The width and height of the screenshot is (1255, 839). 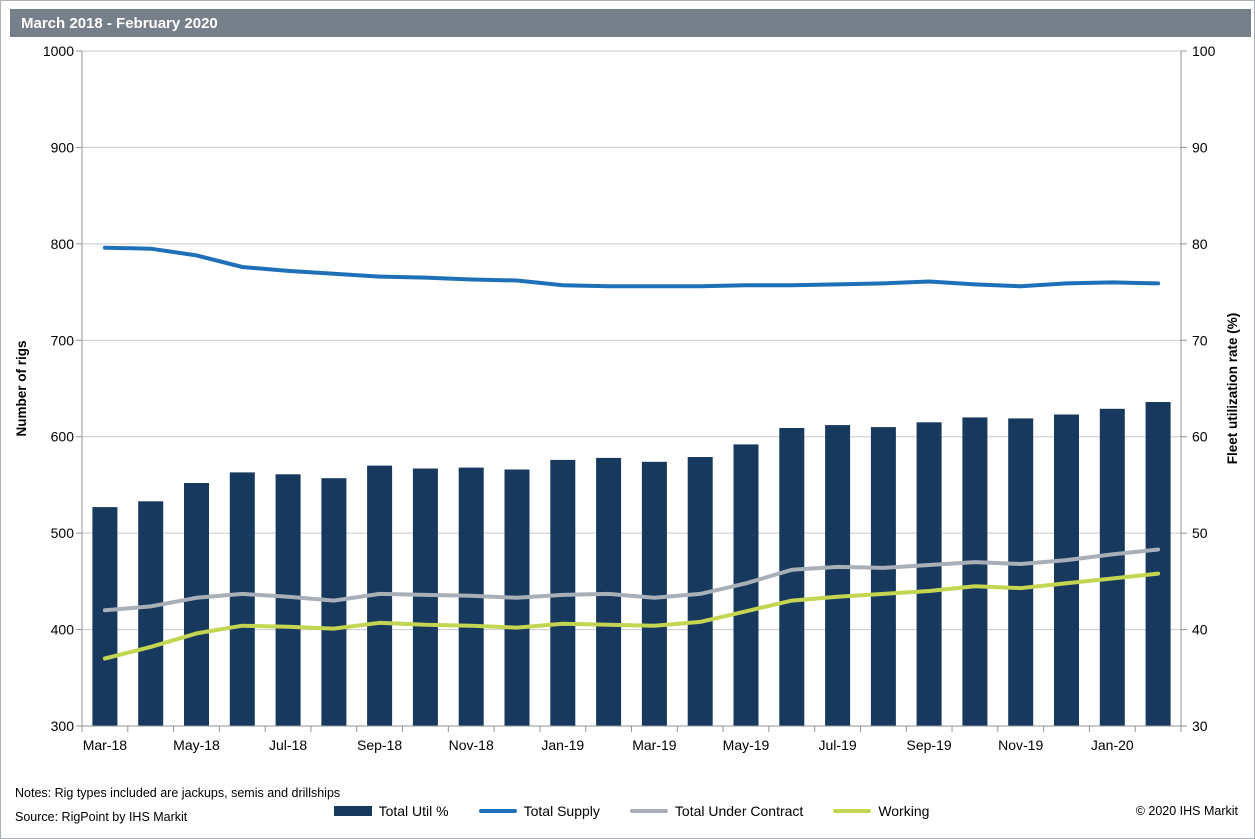 I want to click on svg-text: 1000, so click(x=58, y=51).